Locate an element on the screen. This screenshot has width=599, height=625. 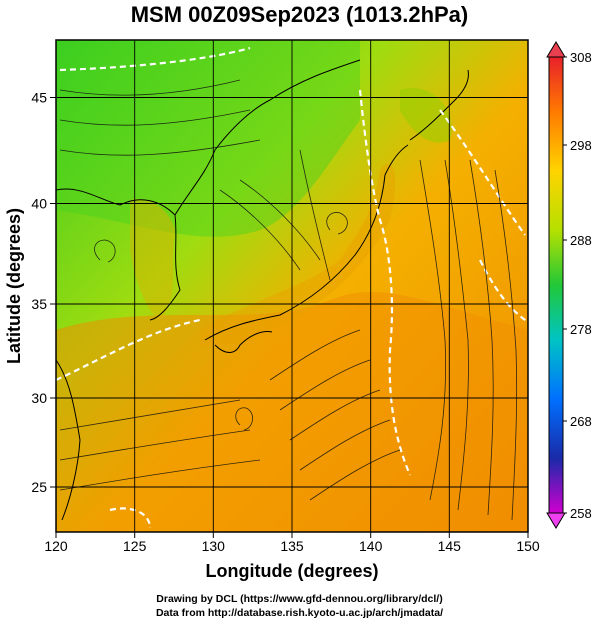
x-tick-label: 140 is located at coordinates (371, 546).